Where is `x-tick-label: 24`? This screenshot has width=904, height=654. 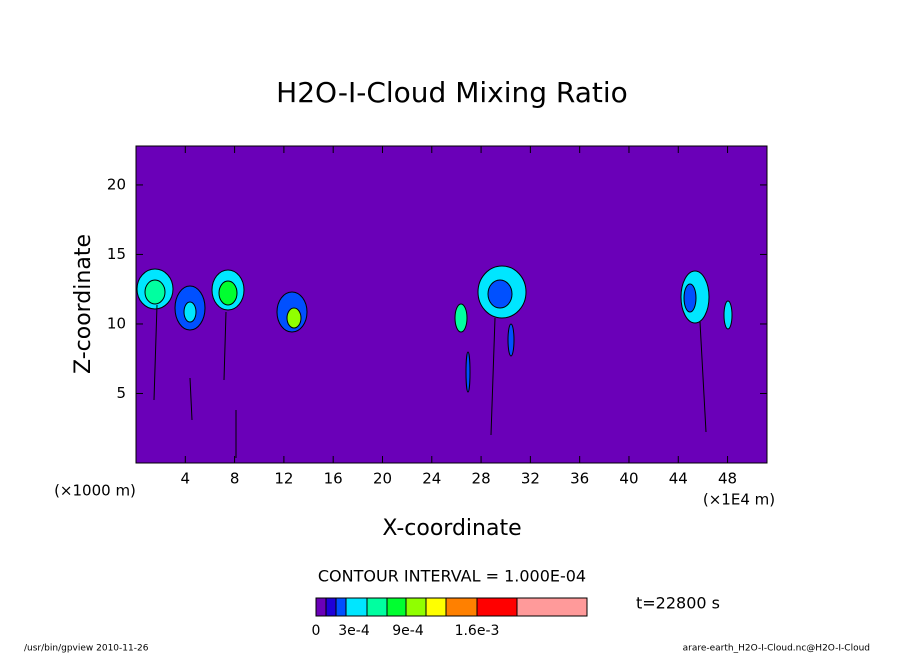
x-tick-label: 24 is located at coordinates (431, 479).